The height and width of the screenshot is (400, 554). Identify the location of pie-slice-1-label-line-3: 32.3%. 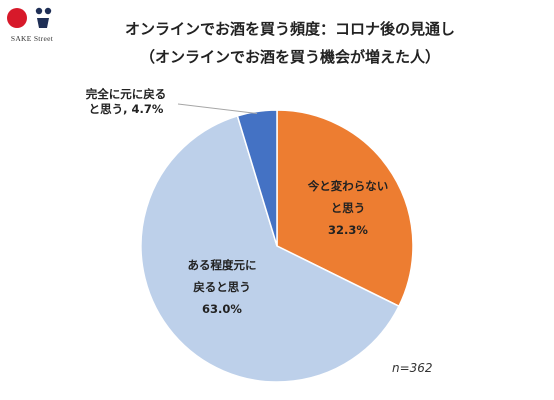
(348, 230).